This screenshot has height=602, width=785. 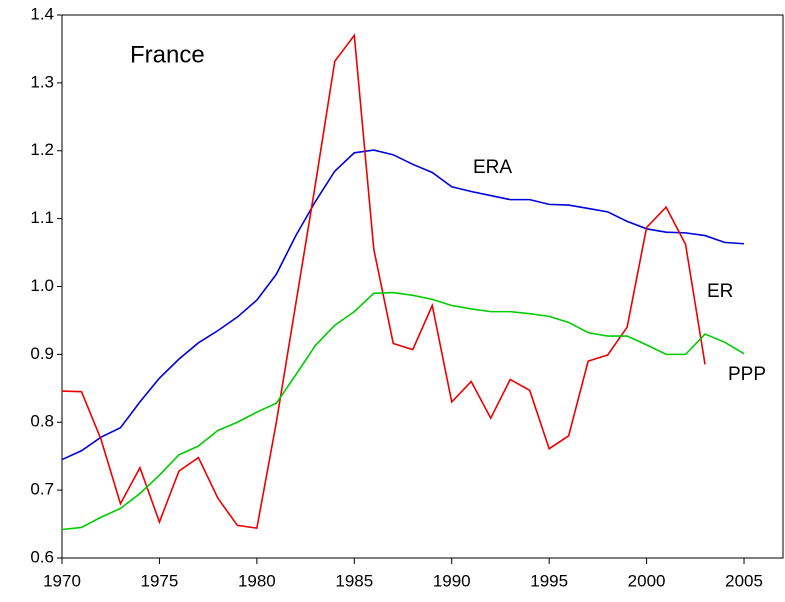 What do you see at coordinates (42, 285) in the screenshot?
I see `y-tick-label: 1.0` at bounding box center [42, 285].